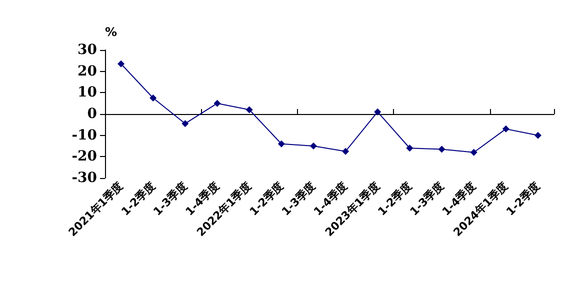 Image resolution: width=584 pixels, height=284 pixels. Describe the element at coordinates (88, 50) in the screenshot. I see `y-tick-label: 30` at that location.